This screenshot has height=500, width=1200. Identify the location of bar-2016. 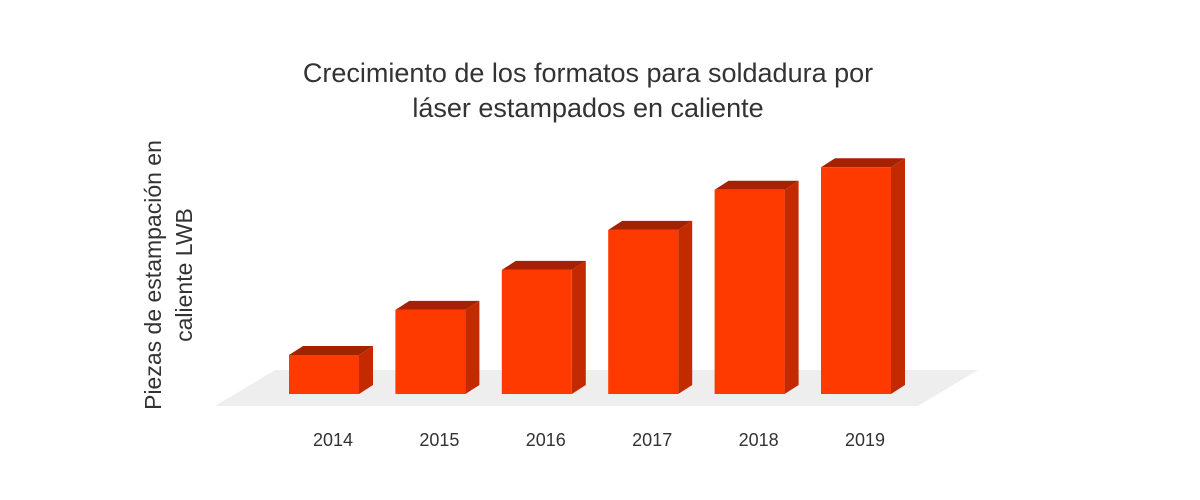
(543, 327).